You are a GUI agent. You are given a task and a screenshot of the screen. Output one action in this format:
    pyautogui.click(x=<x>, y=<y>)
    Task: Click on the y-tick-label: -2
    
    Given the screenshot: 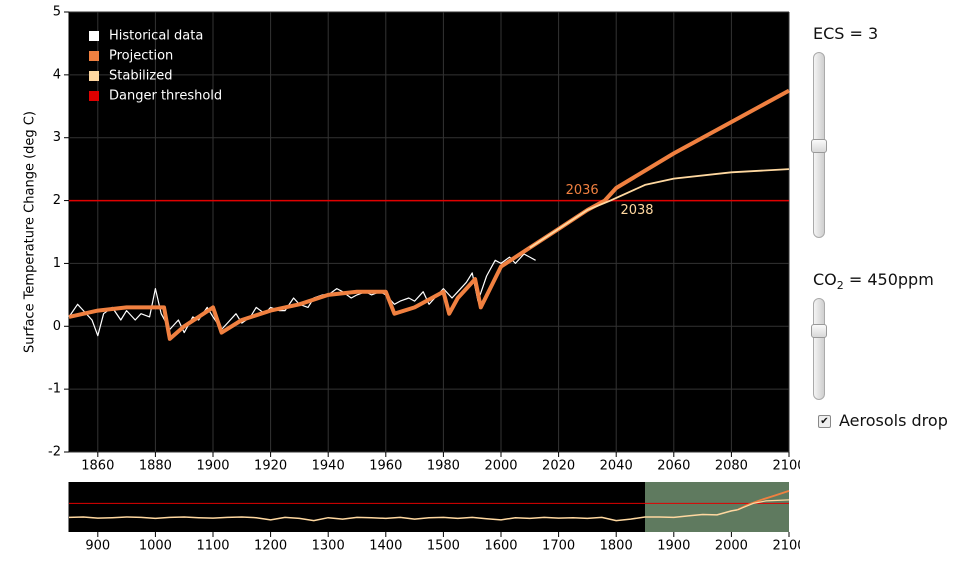 What is the action you would take?
    pyautogui.click(x=54, y=452)
    